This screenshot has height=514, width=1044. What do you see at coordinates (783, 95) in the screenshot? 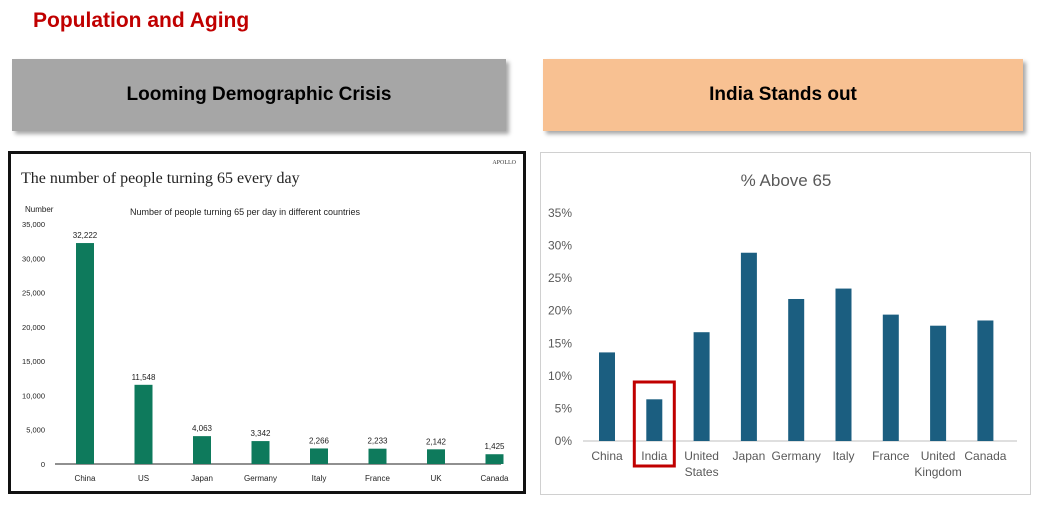
I see `right-banner: India Stands out` at bounding box center [783, 95].